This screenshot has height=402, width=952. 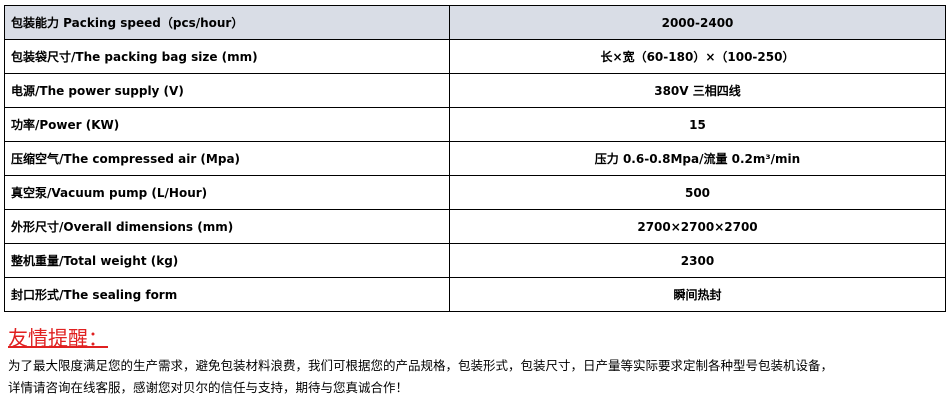 I want to click on spec-label: 压缩空气/The compressed air (Mpa), so click(x=227, y=158).